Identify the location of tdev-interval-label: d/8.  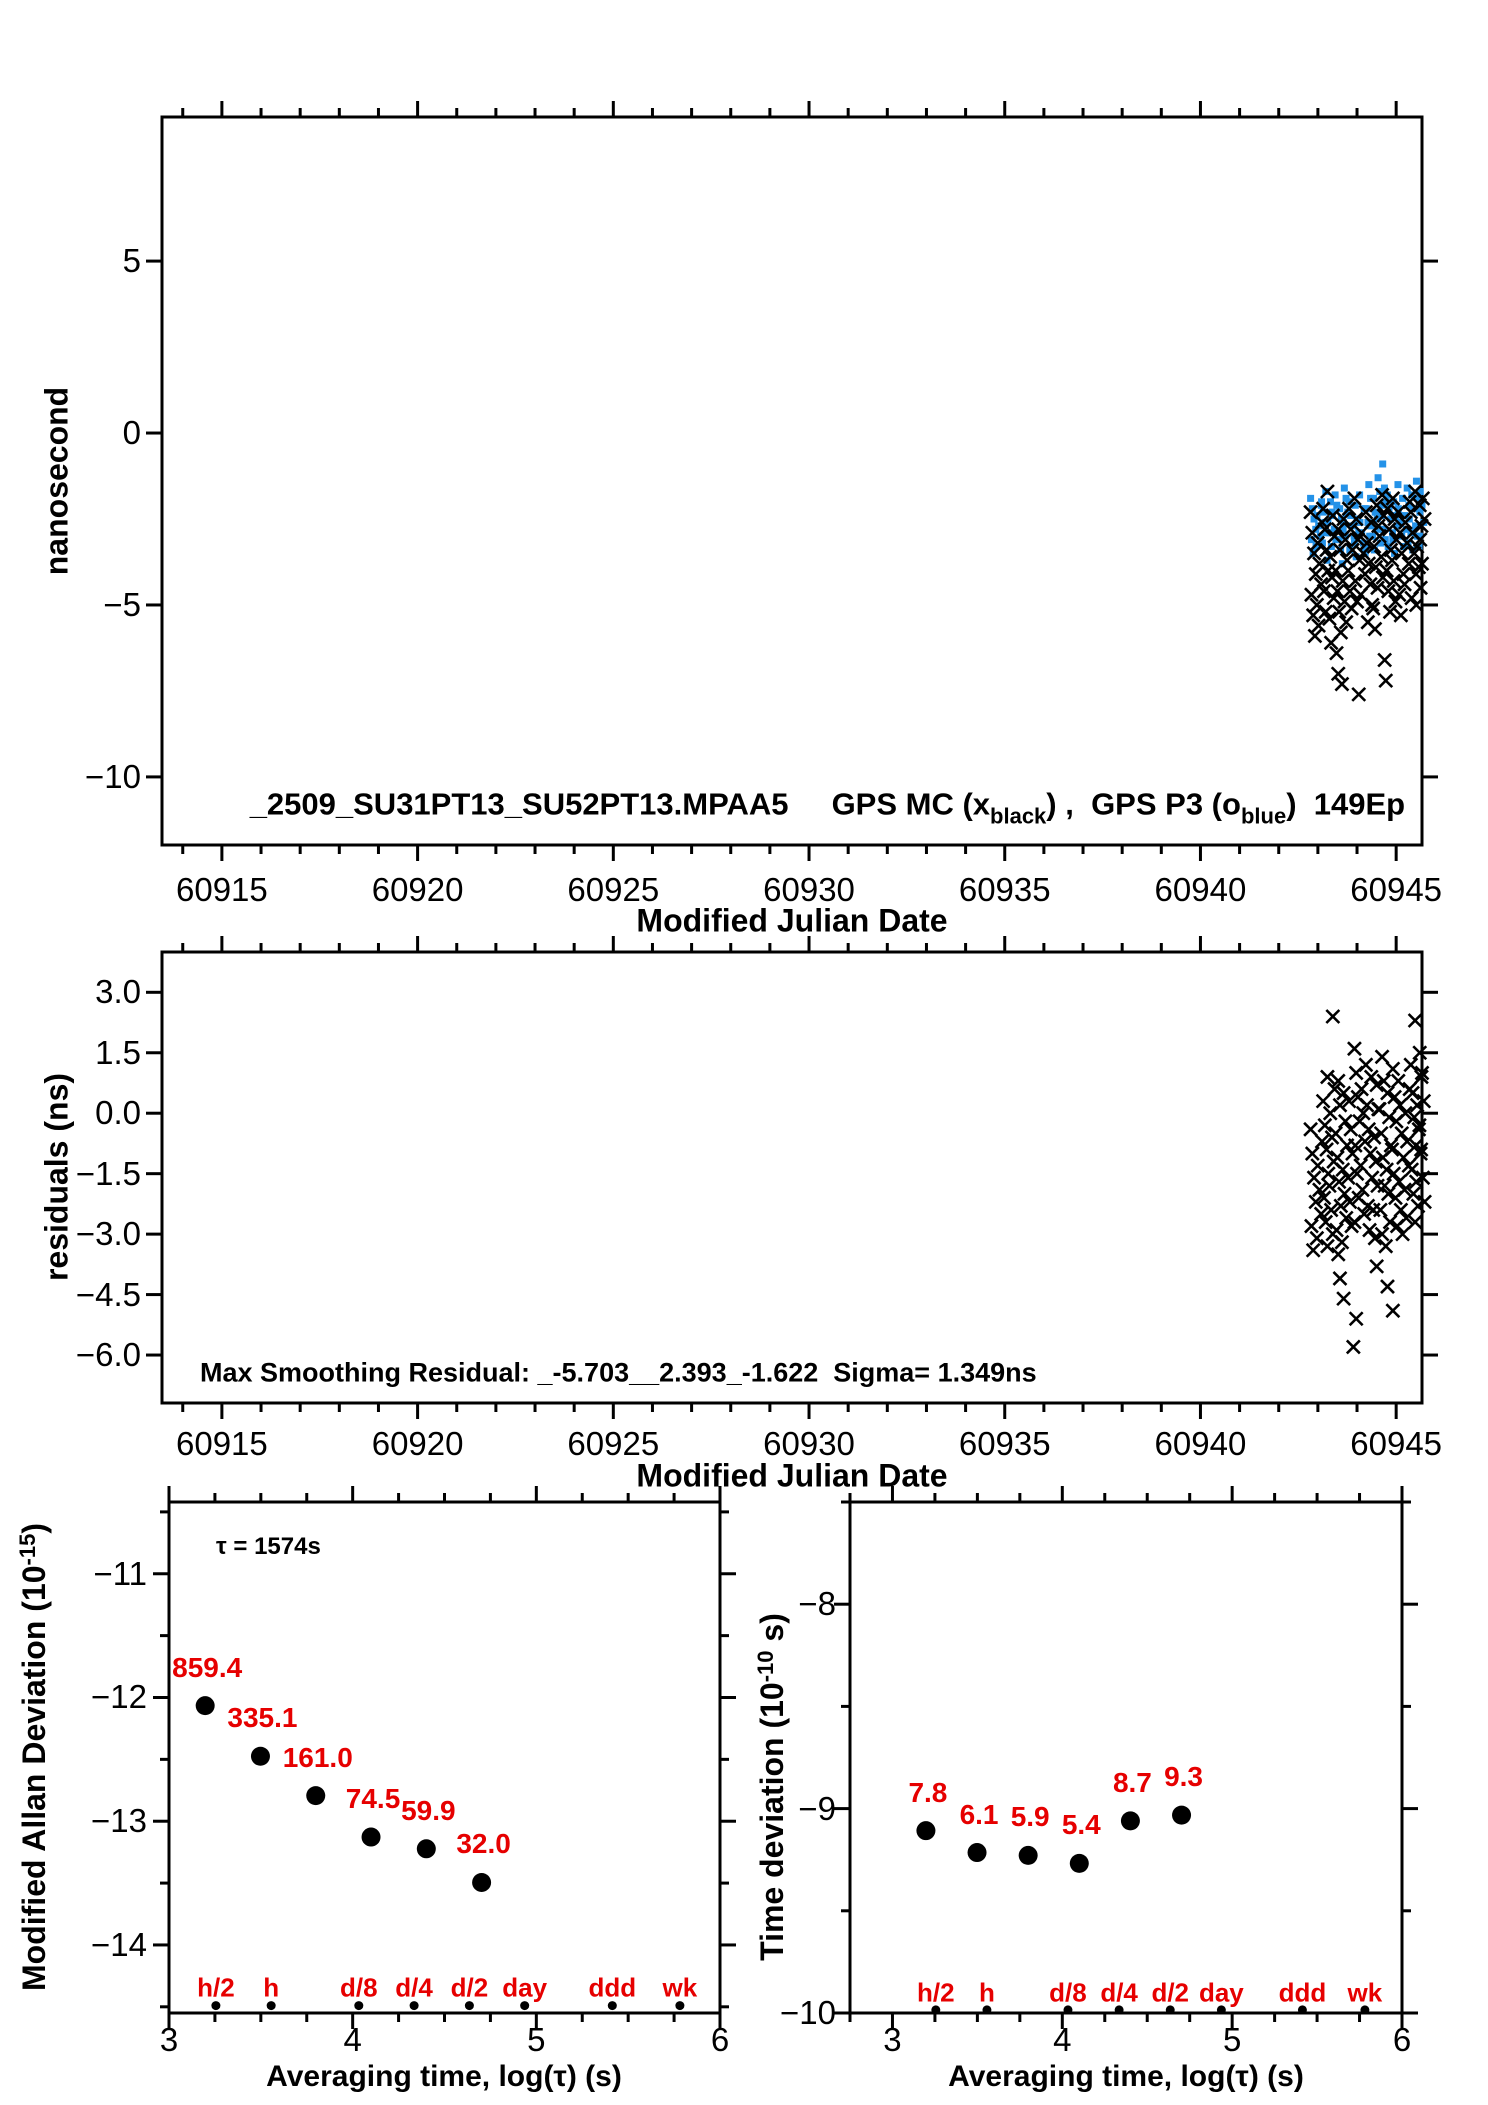
(1068, 1992).